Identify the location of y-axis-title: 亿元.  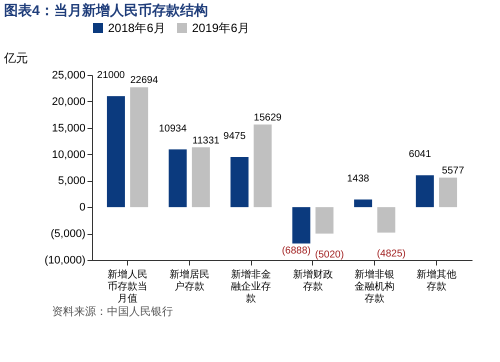
(15, 58).